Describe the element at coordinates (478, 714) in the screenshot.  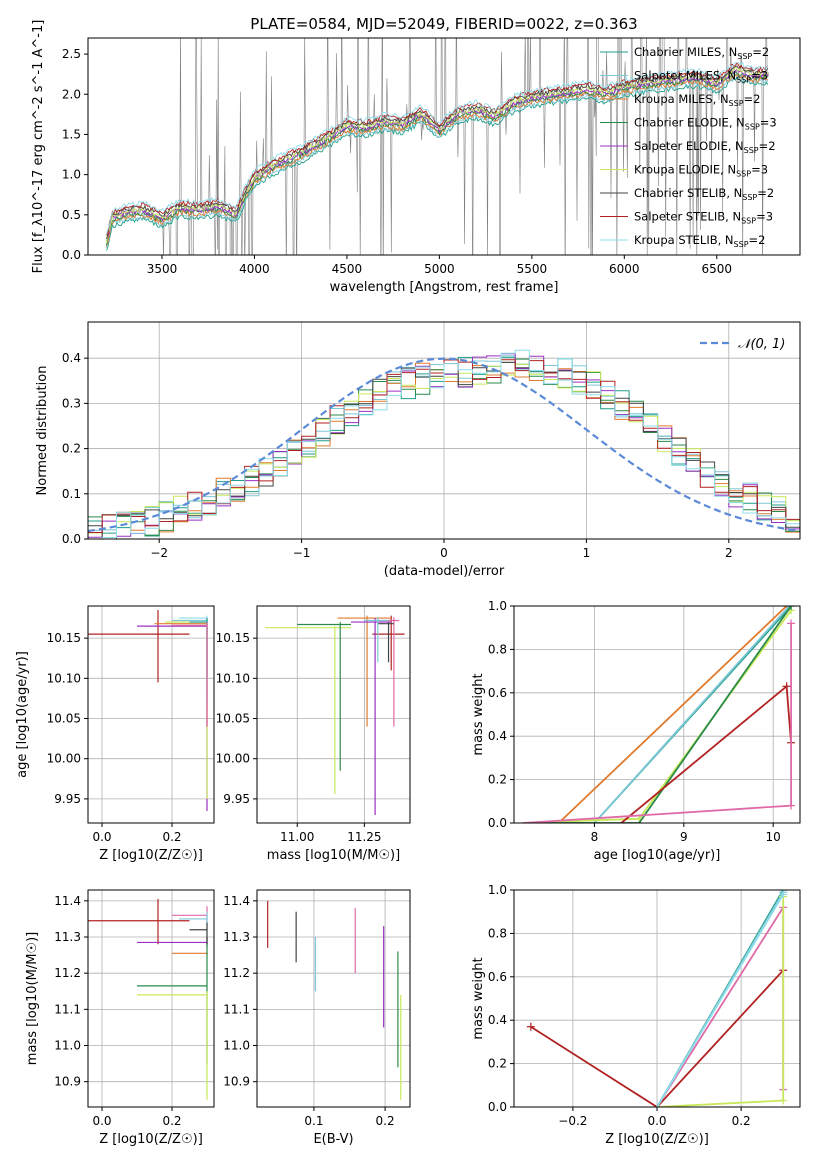
I see `y-axis-label: mass weight` at that location.